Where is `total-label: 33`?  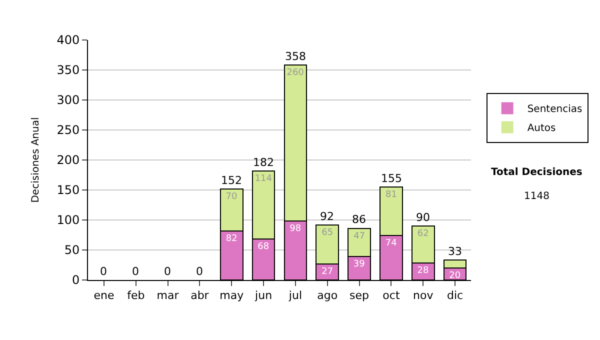 total-label: 33 is located at coordinates (455, 251).